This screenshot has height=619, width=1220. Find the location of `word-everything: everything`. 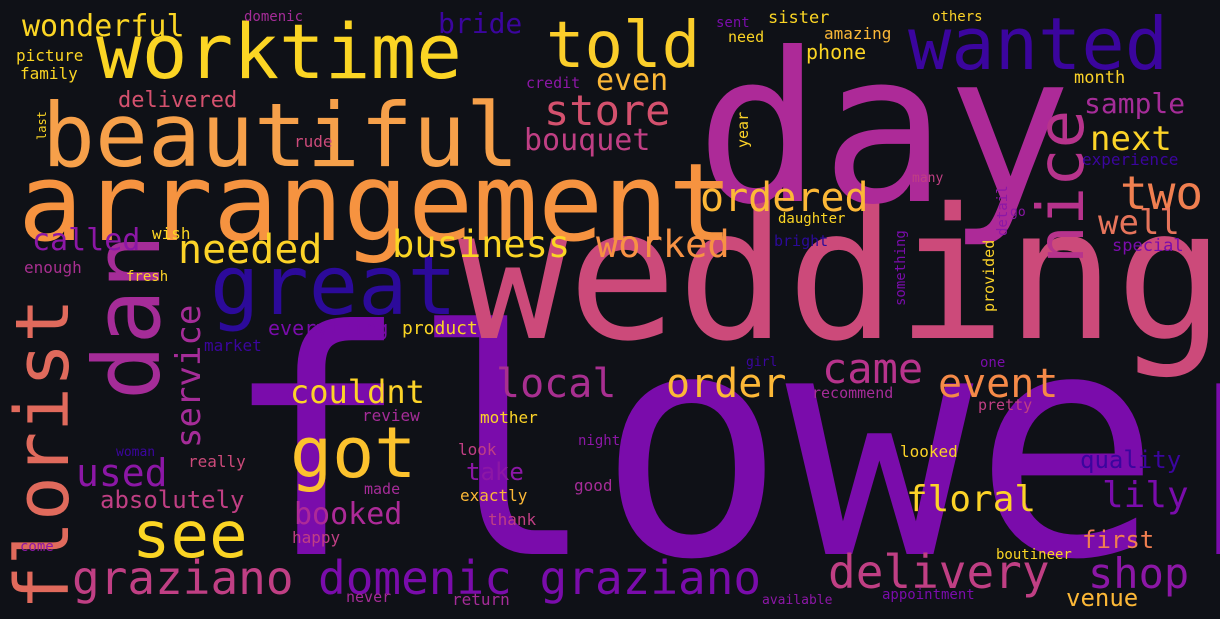

word-everything: everything is located at coordinates (328, 328).